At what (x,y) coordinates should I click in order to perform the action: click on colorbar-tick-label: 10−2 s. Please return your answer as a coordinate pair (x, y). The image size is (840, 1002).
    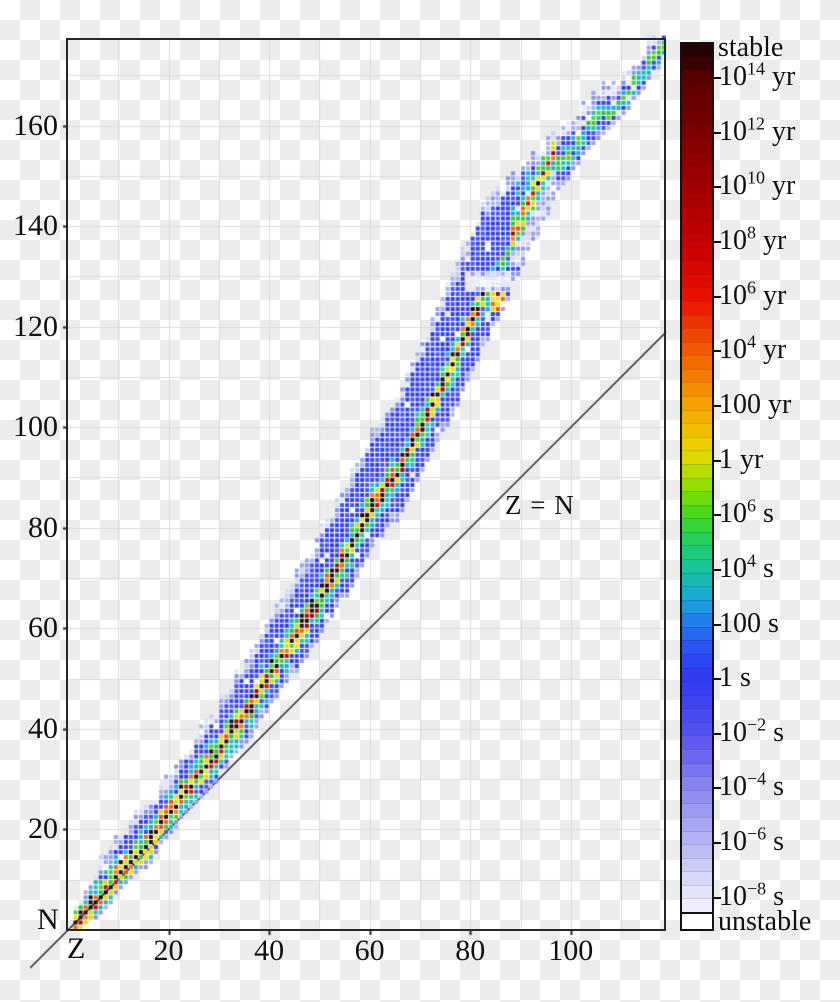
    Looking at the image, I should click on (752, 731).